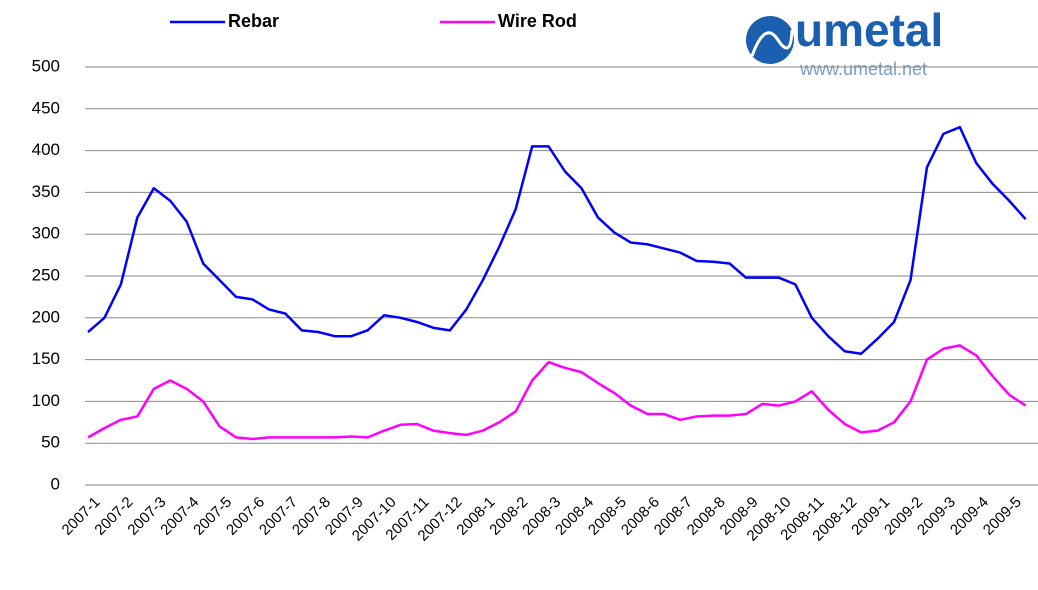  Describe the element at coordinates (46, 233) in the screenshot. I see `y-tick-label: 300` at that location.